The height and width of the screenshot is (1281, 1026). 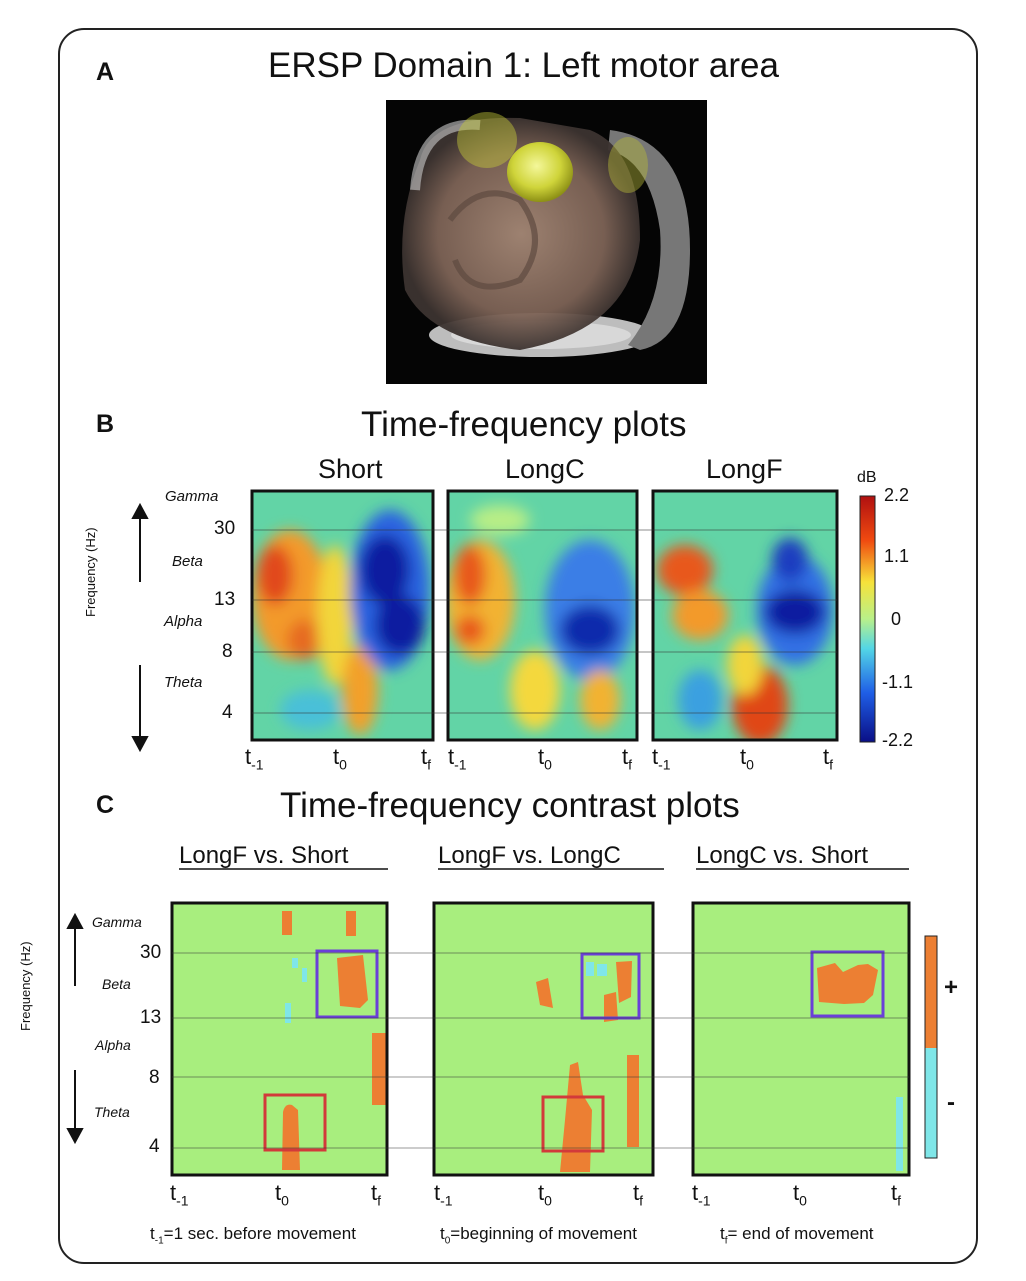 I want to click on panel-b-letter: B, so click(x=105, y=424).